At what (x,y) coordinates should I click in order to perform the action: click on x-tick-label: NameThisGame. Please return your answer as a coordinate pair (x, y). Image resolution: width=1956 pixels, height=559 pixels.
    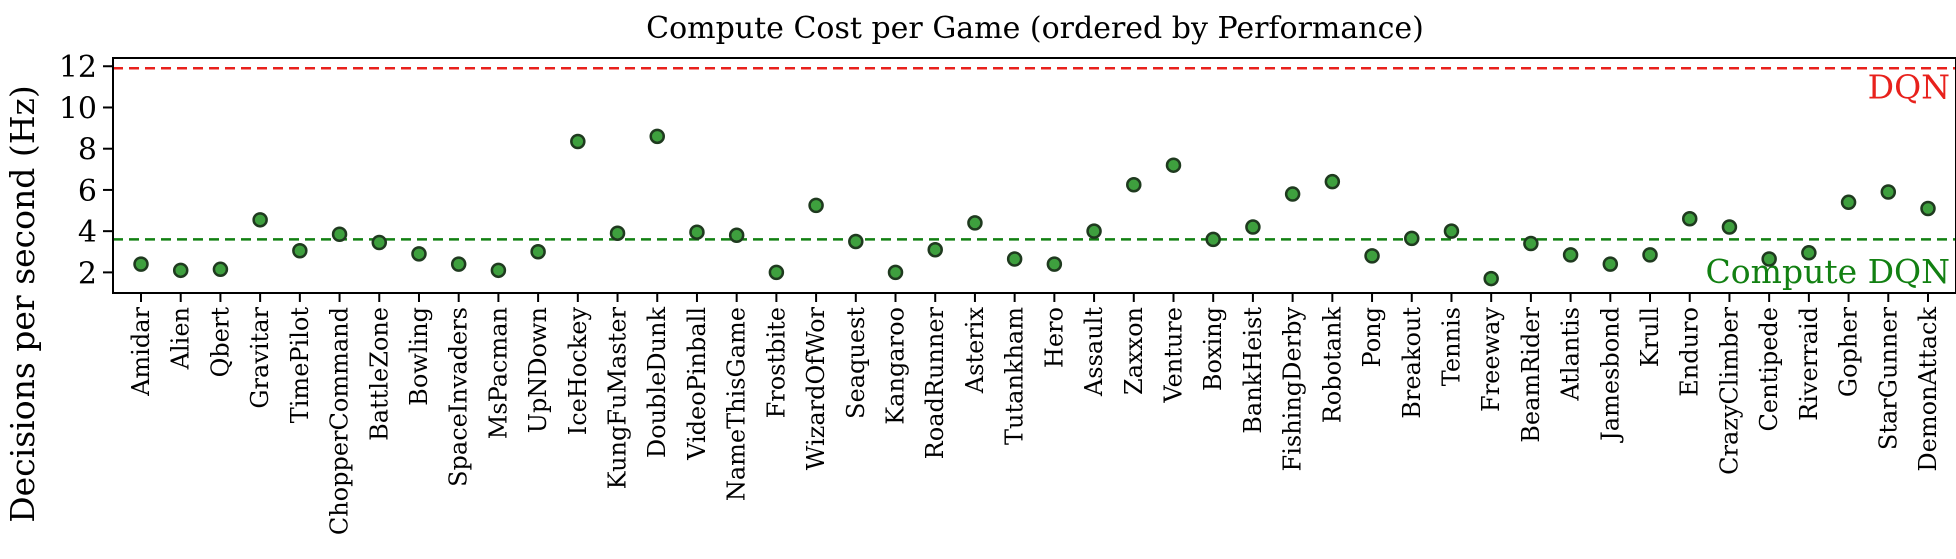
    Looking at the image, I should click on (737, 404).